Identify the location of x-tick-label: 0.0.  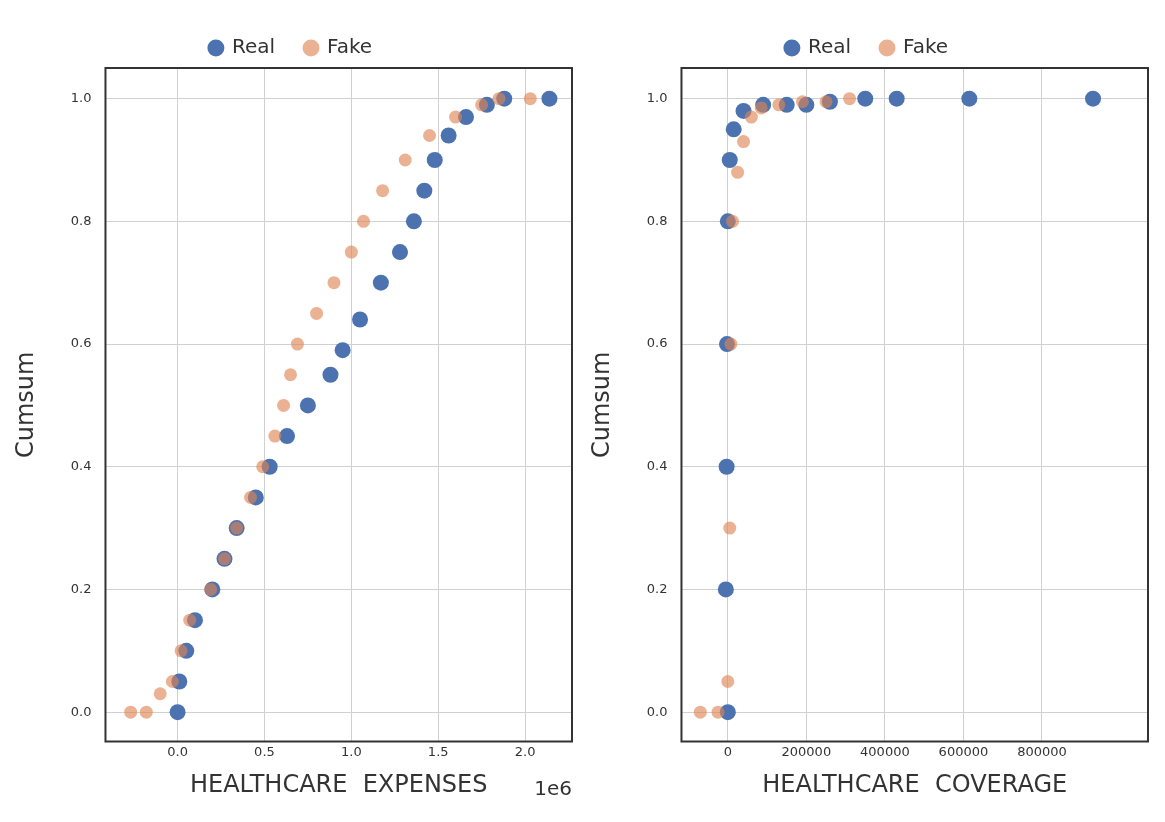
(177, 751).